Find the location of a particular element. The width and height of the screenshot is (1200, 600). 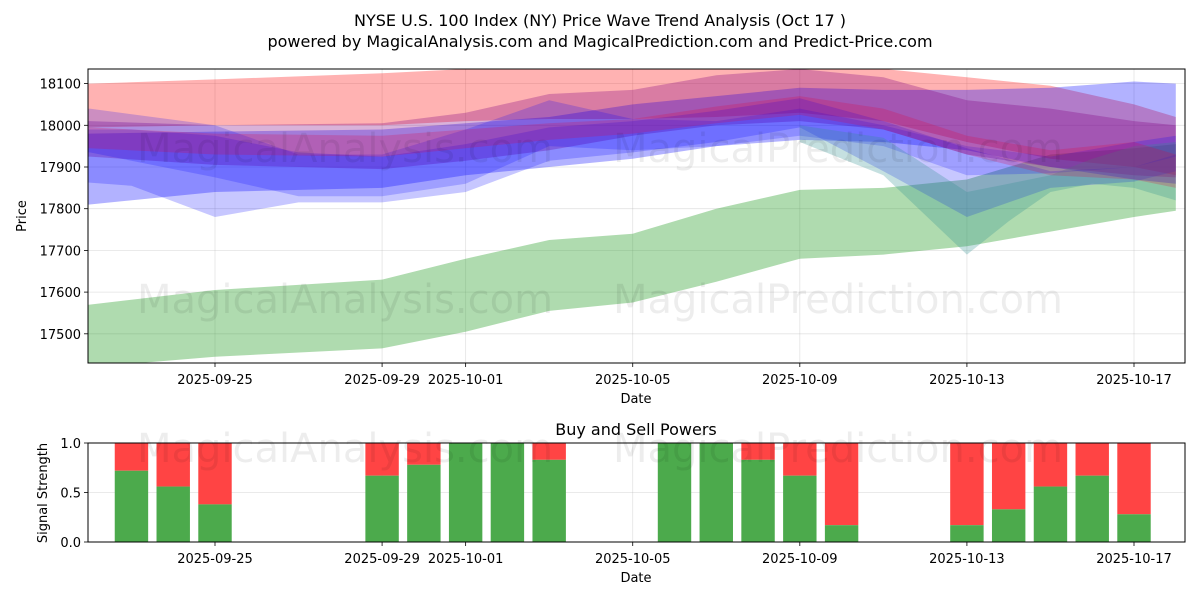

signal-y-ticks: 0.0 0.5 1.0 is located at coordinates (74, 494).